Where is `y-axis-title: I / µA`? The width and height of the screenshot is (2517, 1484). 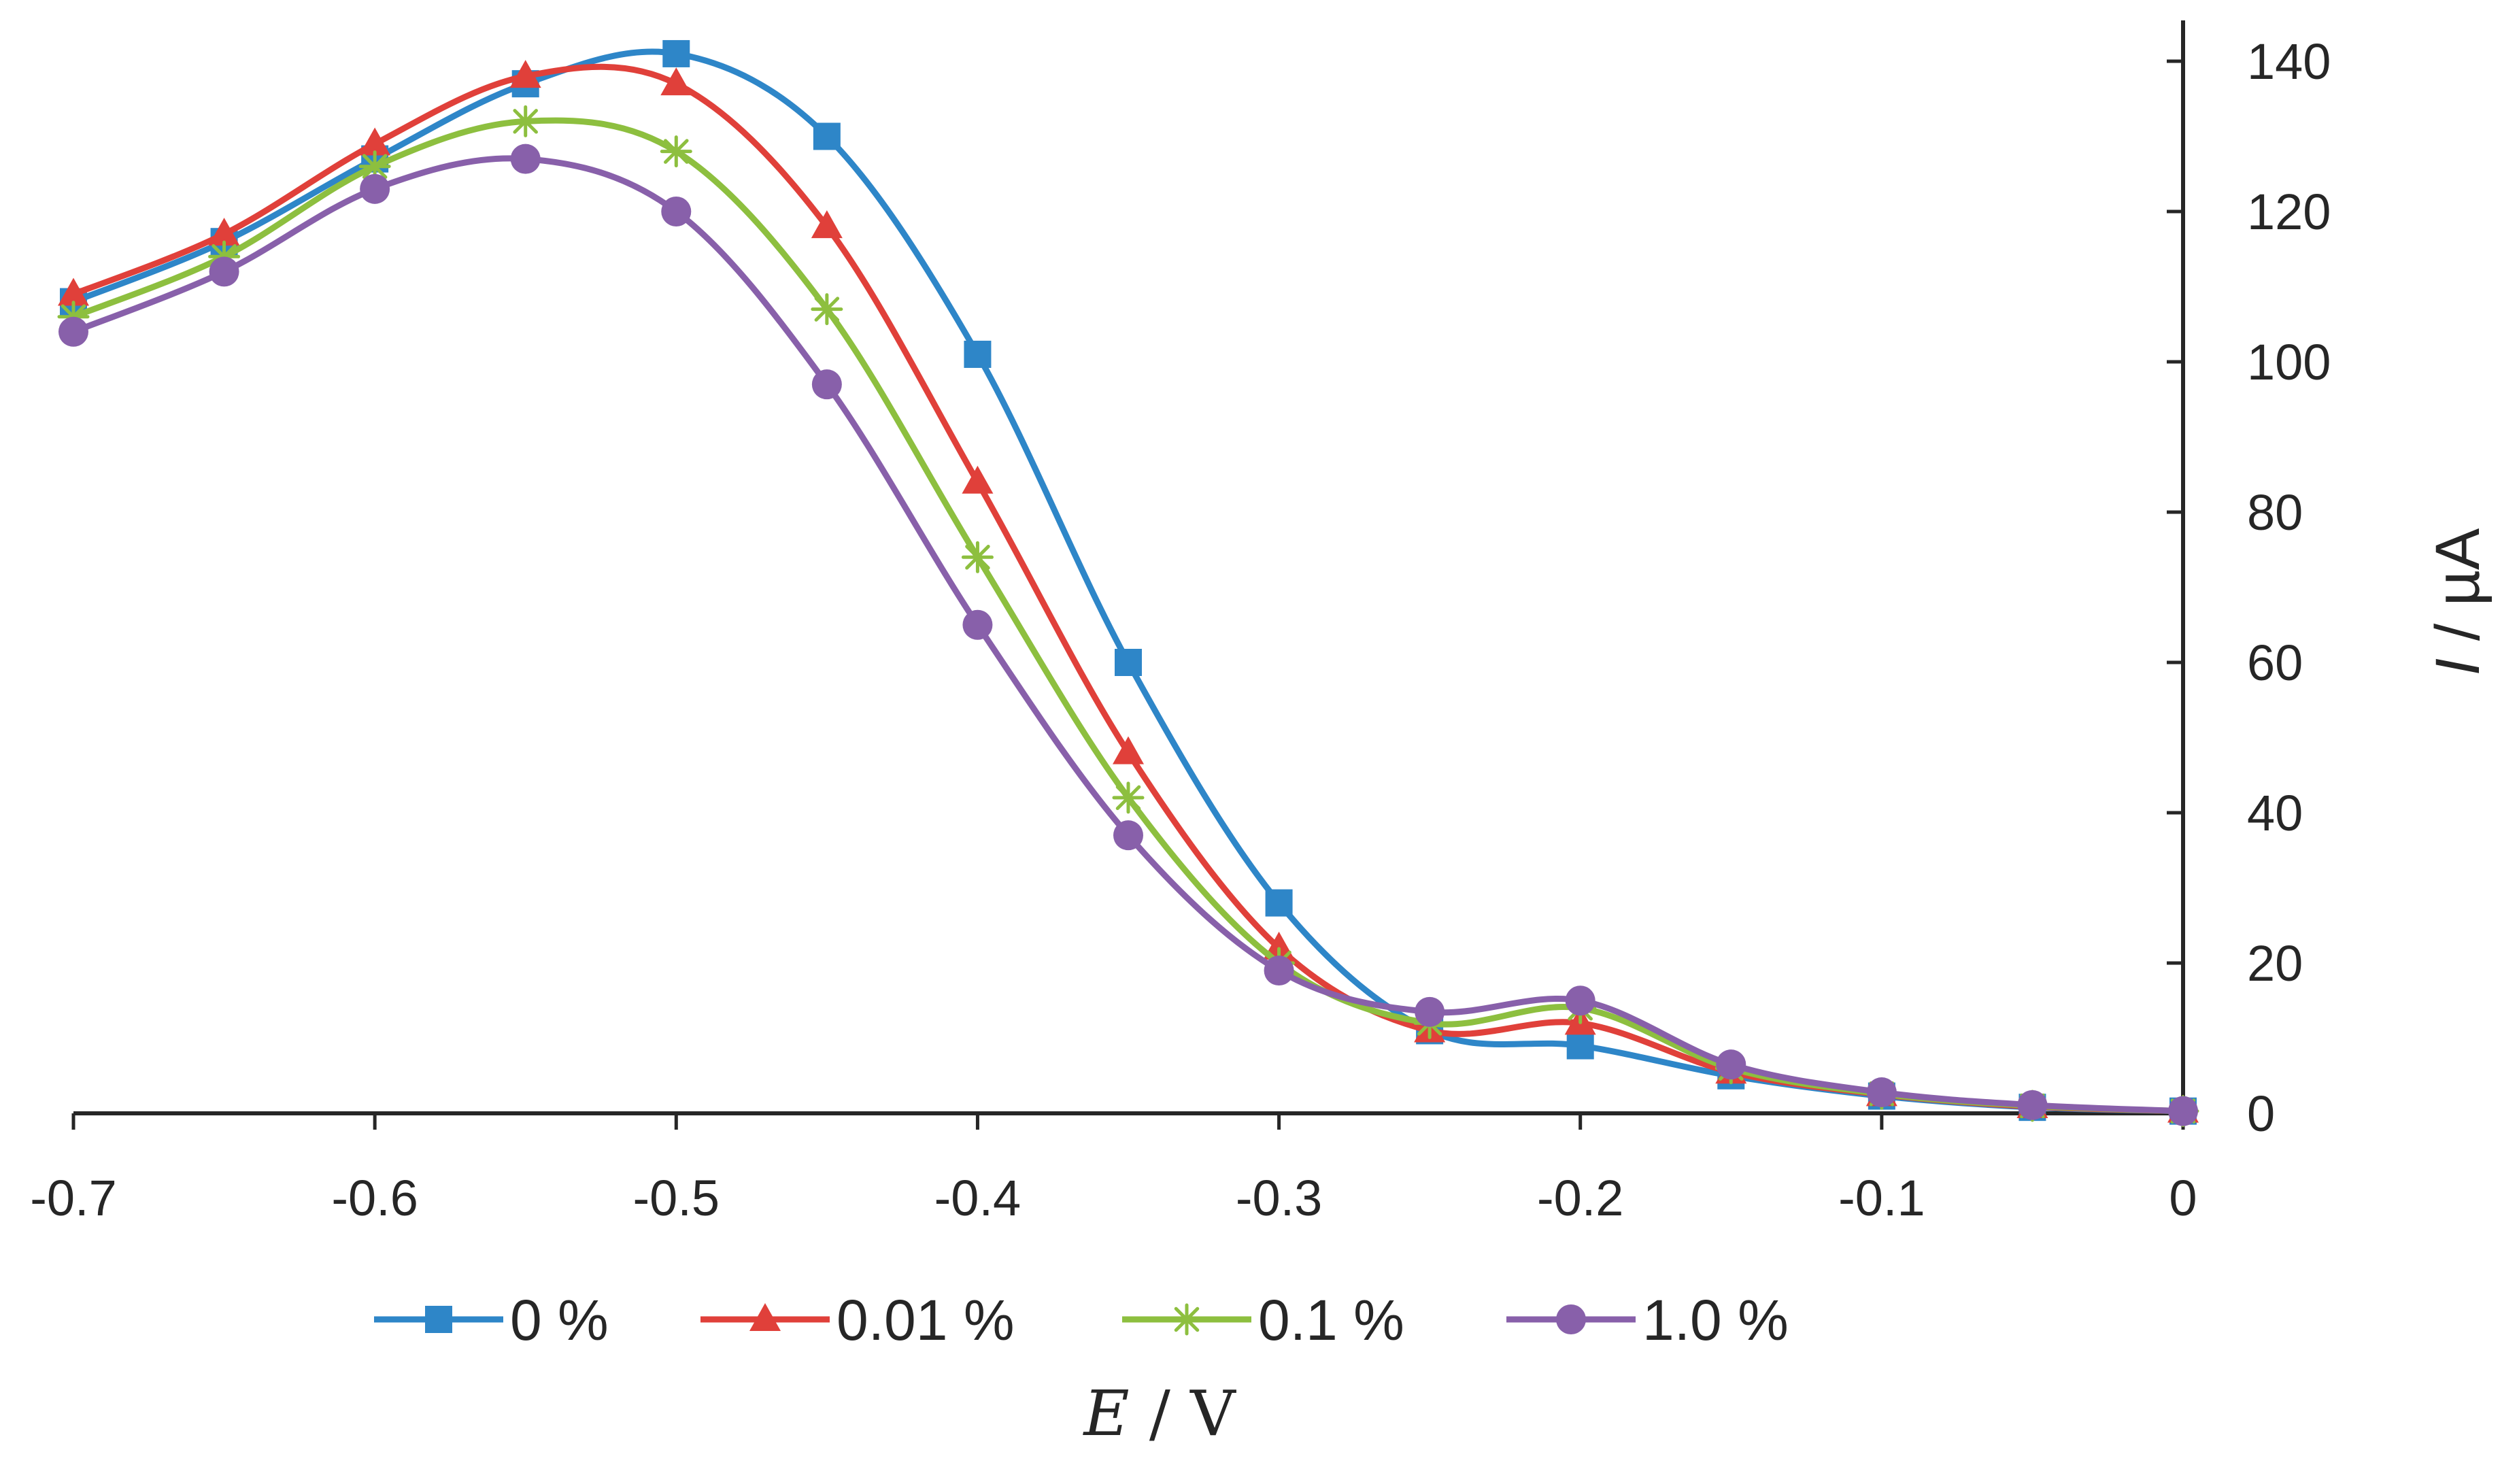 y-axis-title: I / µA is located at coordinates (2458, 601).